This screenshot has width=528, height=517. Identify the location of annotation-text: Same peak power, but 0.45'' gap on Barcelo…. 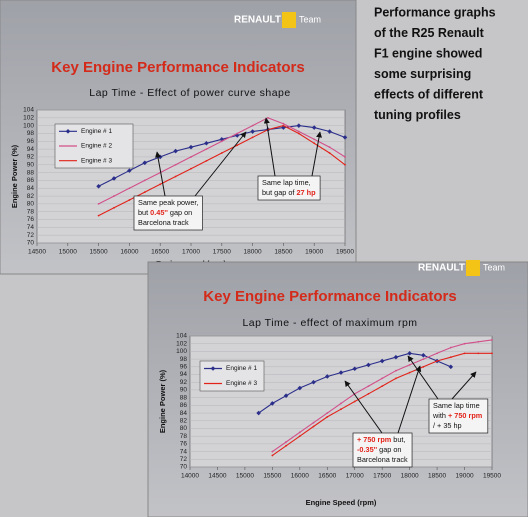
(168, 212).